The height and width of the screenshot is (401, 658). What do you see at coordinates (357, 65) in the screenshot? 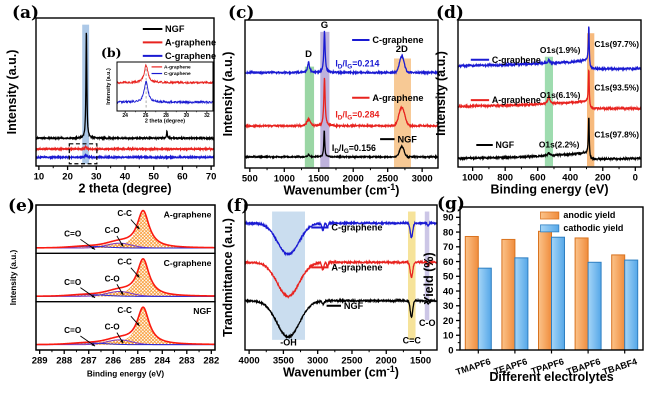
I see `annotation: ID/IG=0.214` at bounding box center [357, 65].